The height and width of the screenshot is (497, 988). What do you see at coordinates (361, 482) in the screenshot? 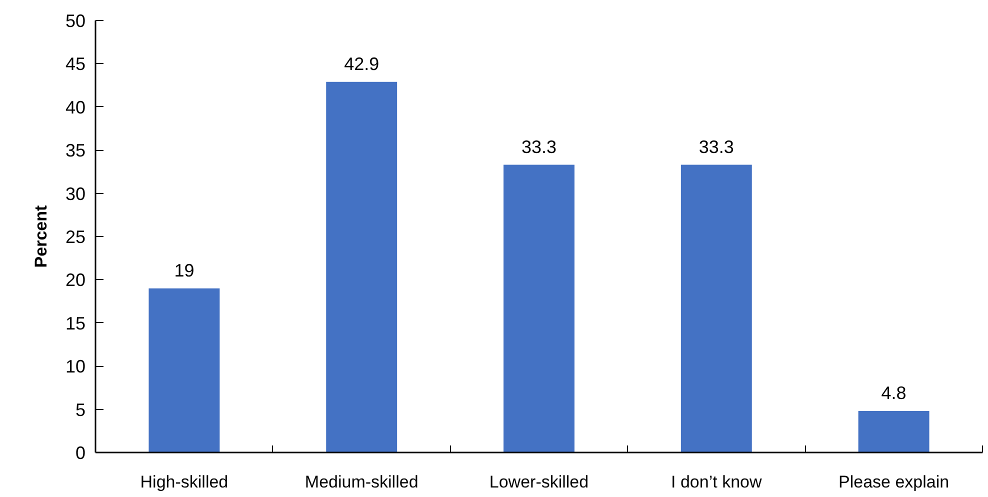
I see `x-tick-label: Medium-skilled` at bounding box center [361, 482].